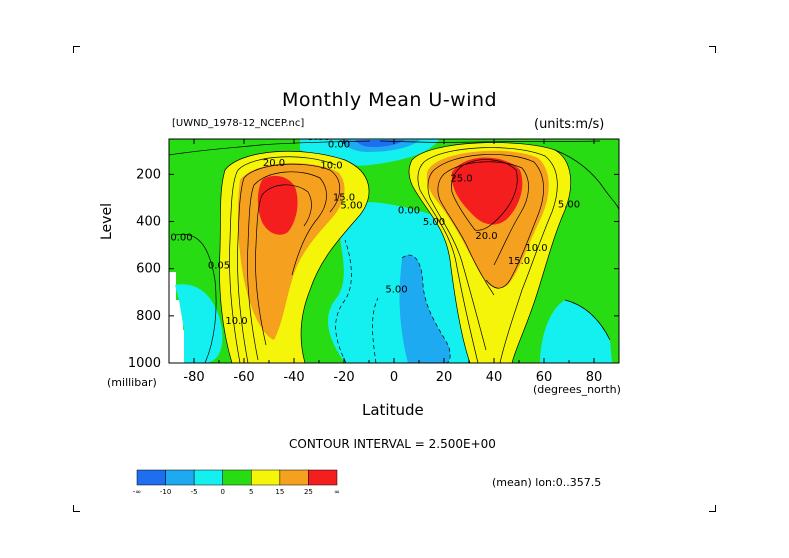  Describe the element at coordinates (137, 492) in the screenshot. I see `colorbar-tick-label: -∞` at that location.